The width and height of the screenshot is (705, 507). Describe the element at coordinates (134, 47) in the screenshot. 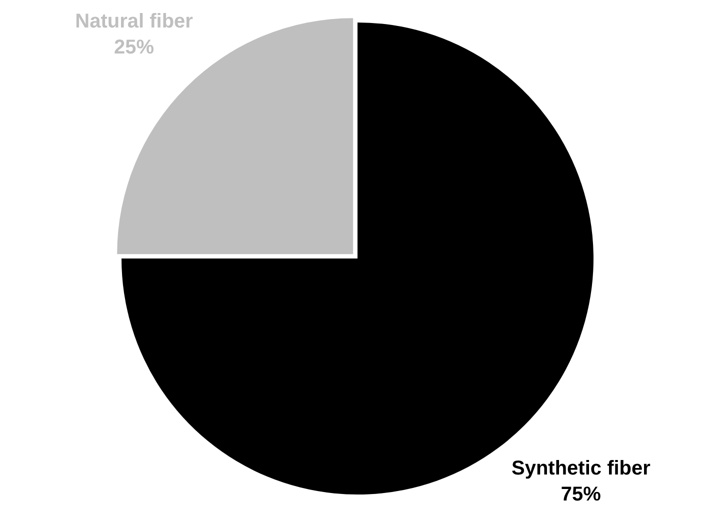

I see `data-label: 25%` at that location.